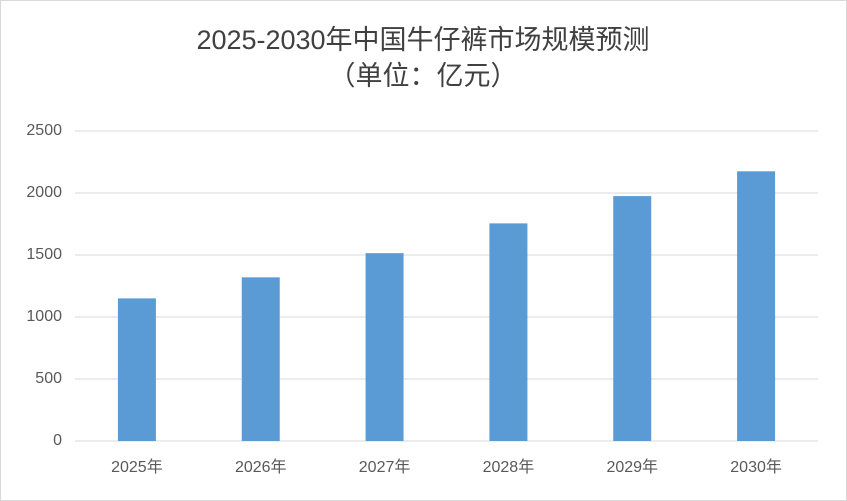 Image resolution: width=847 pixels, height=501 pixels. What do you see at coordinates (44, 130) in the screenshot?
I see `y-tick-label: 2500` at bounding box center [44, 130].